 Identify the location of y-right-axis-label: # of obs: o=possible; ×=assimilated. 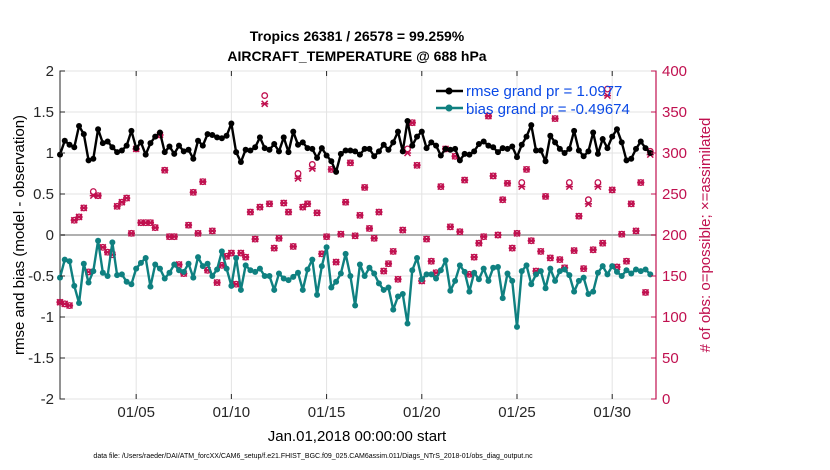
(705, 235).